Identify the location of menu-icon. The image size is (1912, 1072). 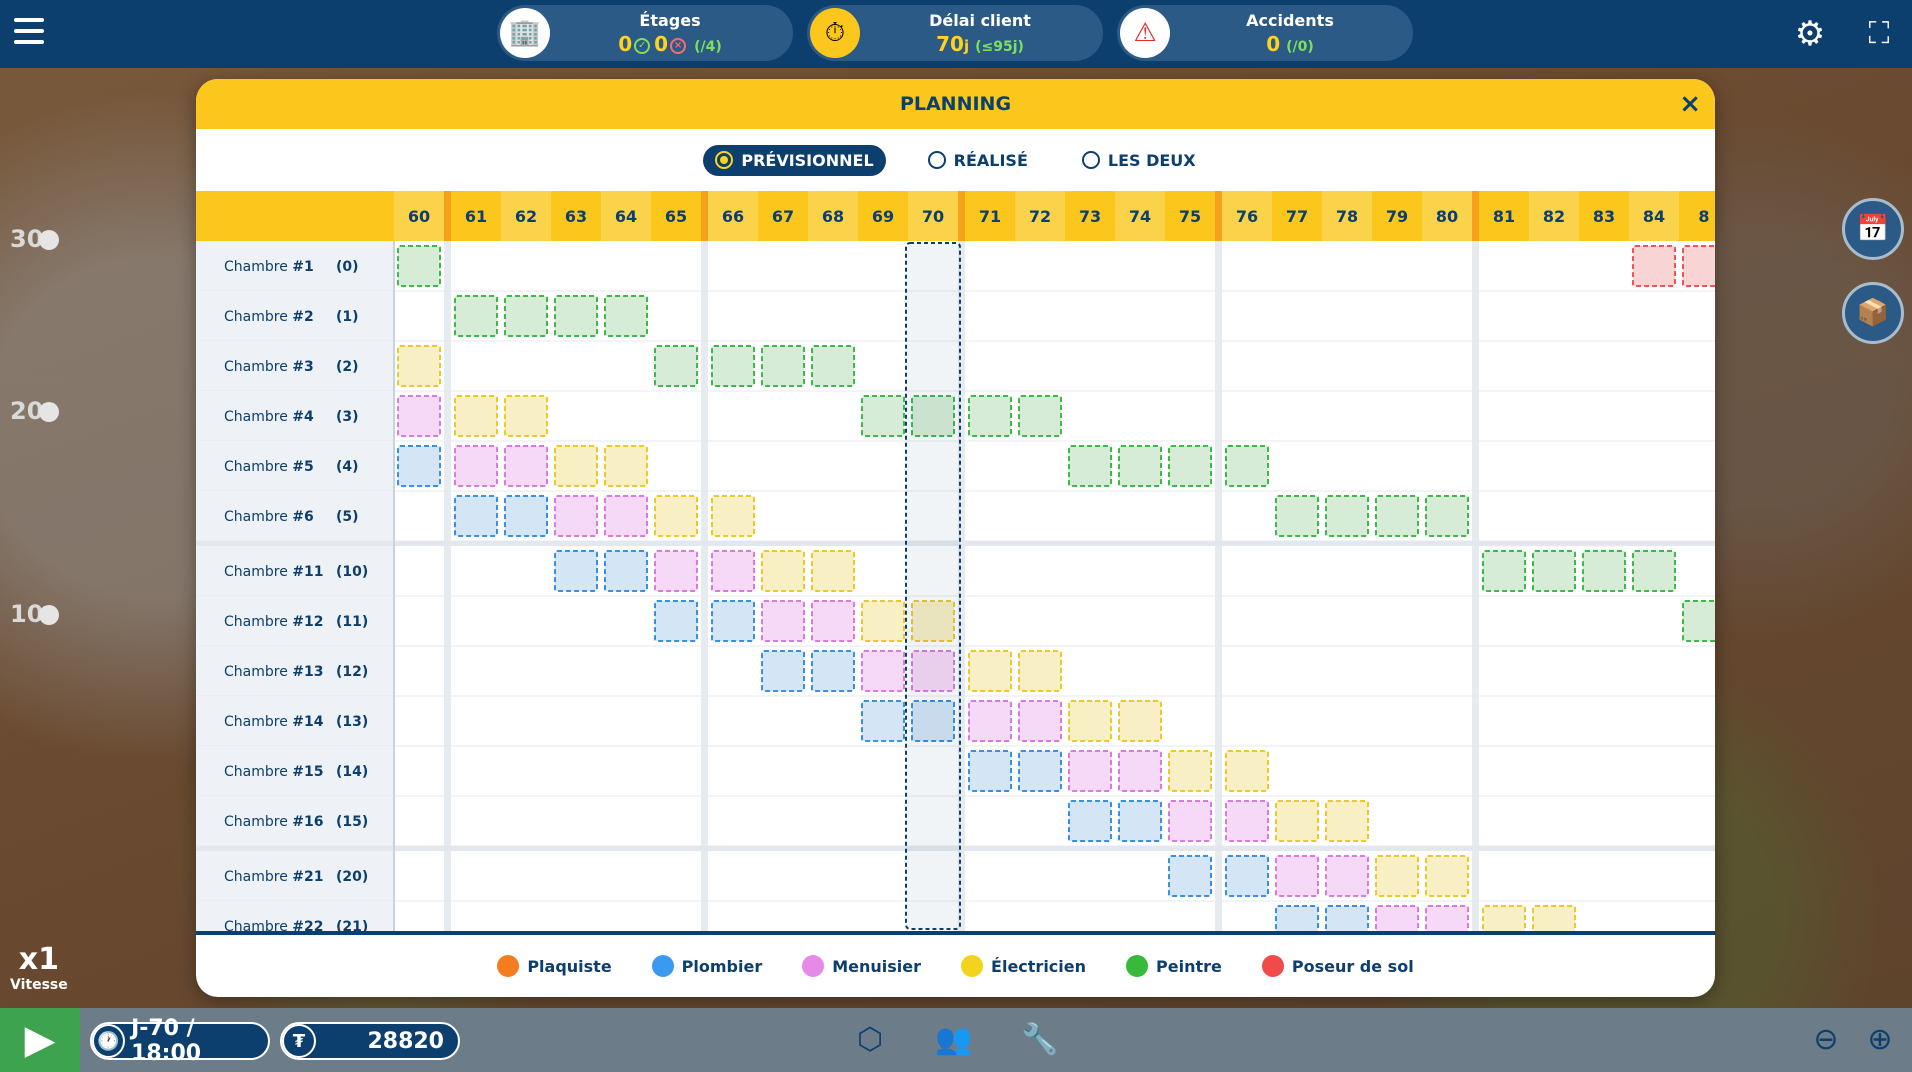
(29, 32).